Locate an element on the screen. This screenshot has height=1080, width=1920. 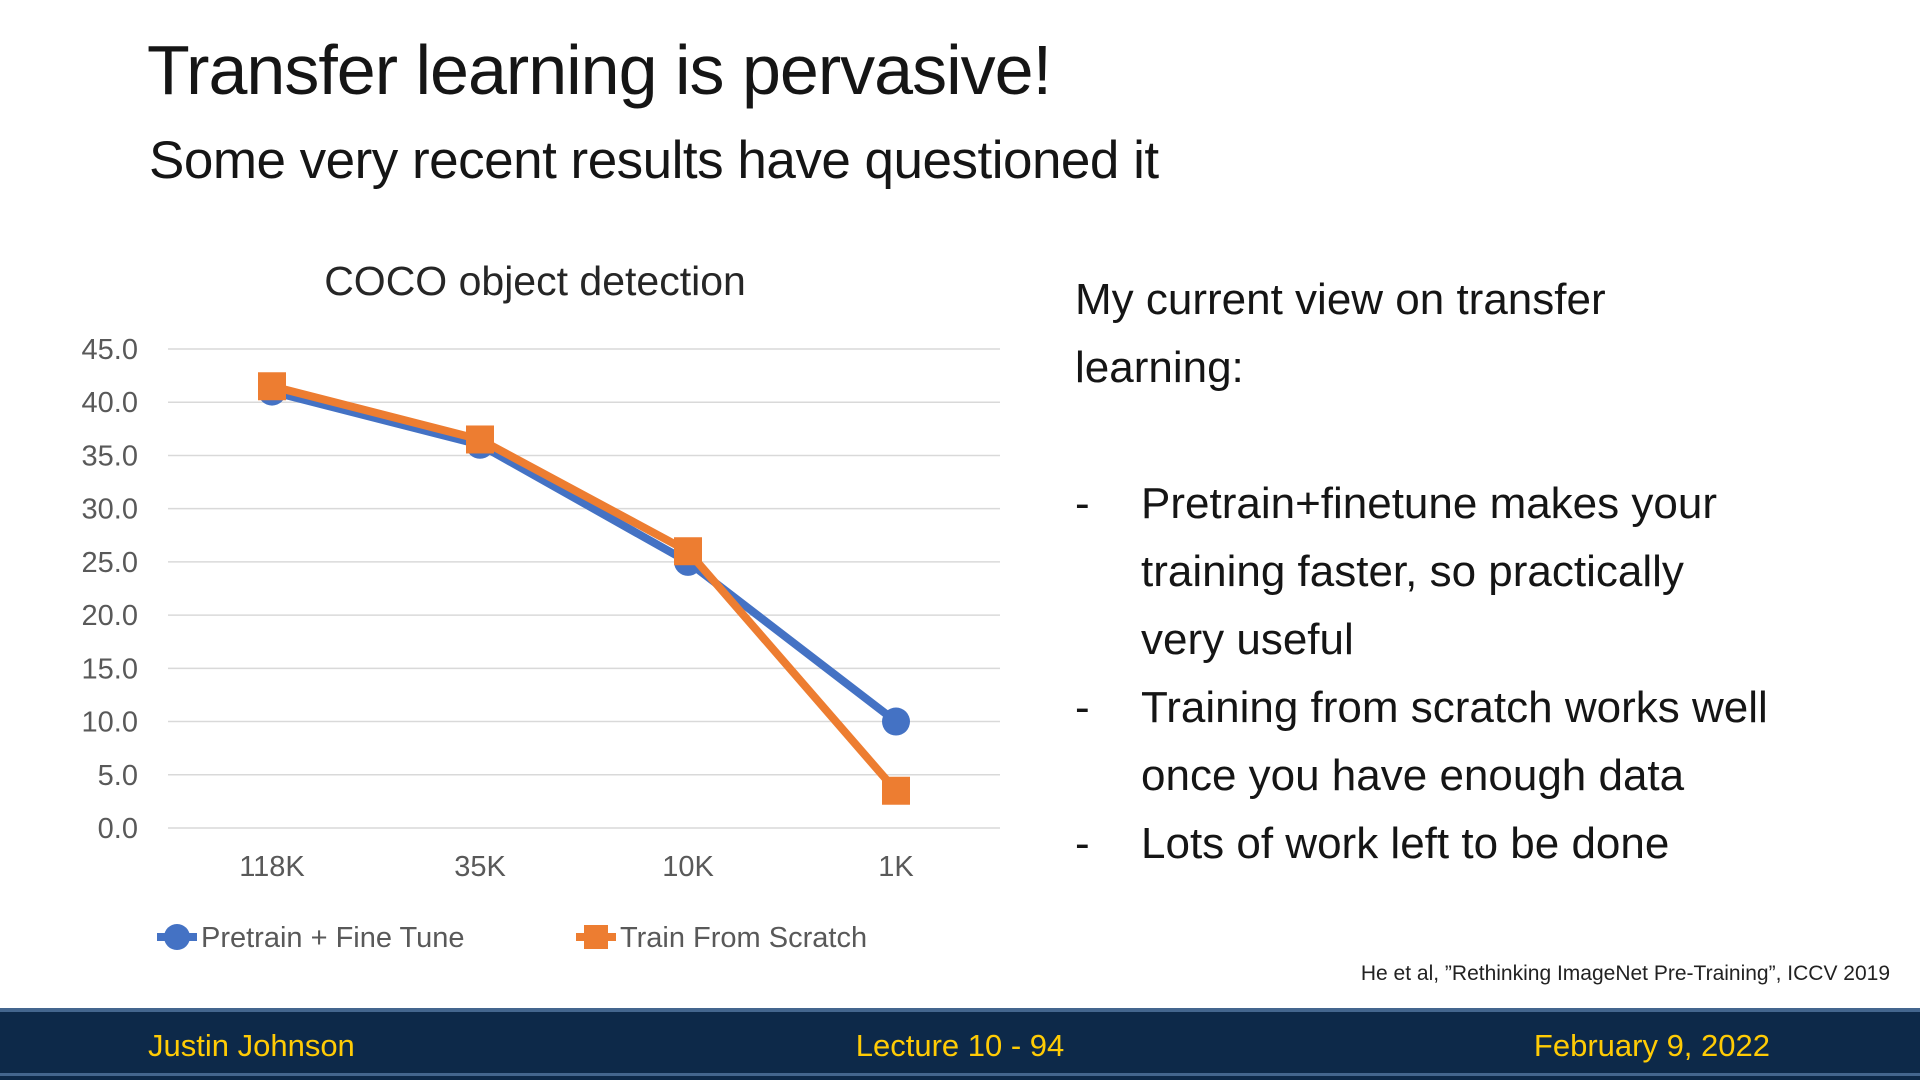
footer-lecture-number: Lecture 10 - 94 is located at coordinates (960, 1045).